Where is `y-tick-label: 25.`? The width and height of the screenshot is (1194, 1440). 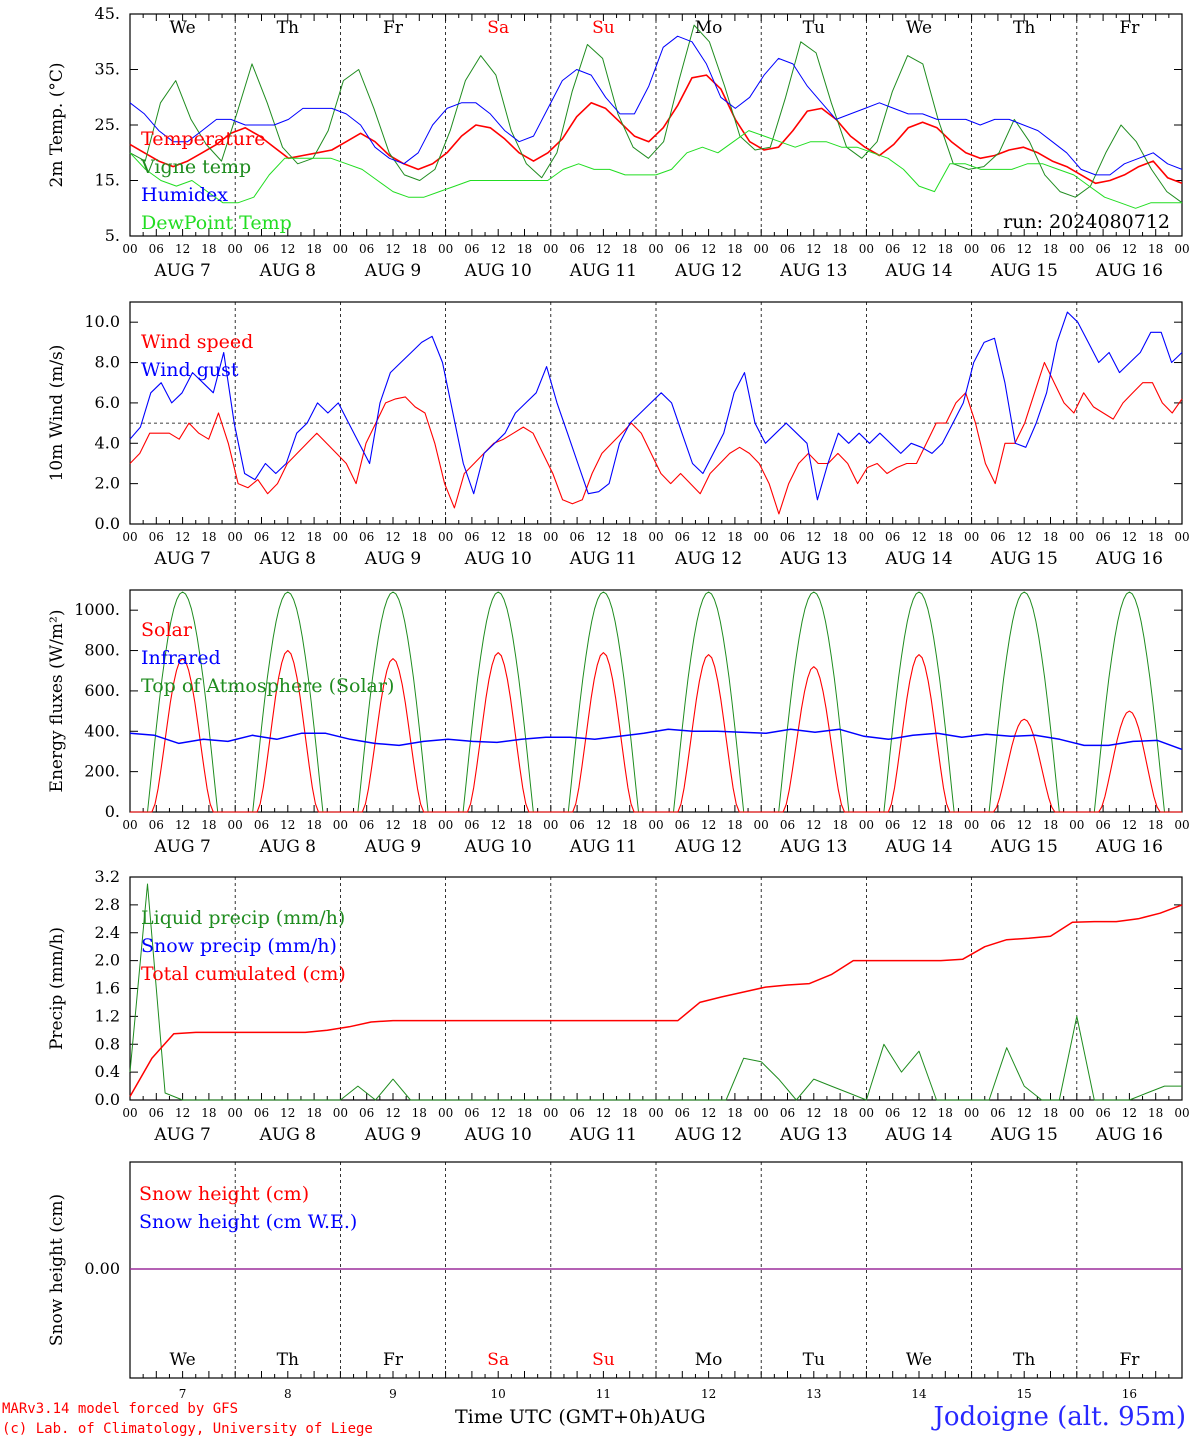
y-tick-label: 25. is located at coordinates (107, 124).